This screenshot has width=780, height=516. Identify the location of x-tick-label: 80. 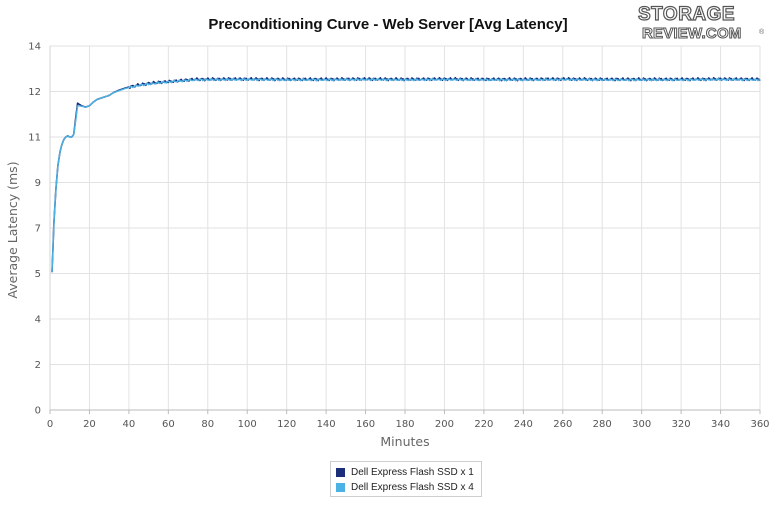
(207, 424).